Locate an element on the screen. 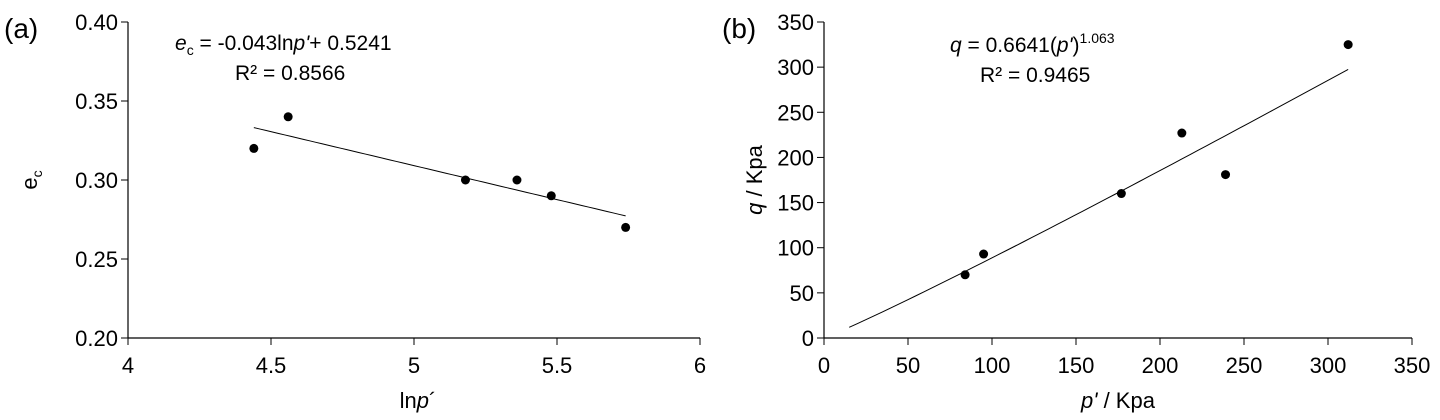 Image resolution: width=1440 pixels, height=420 pixels. x-tick-label: 100 is located at coordinates (992, 365).